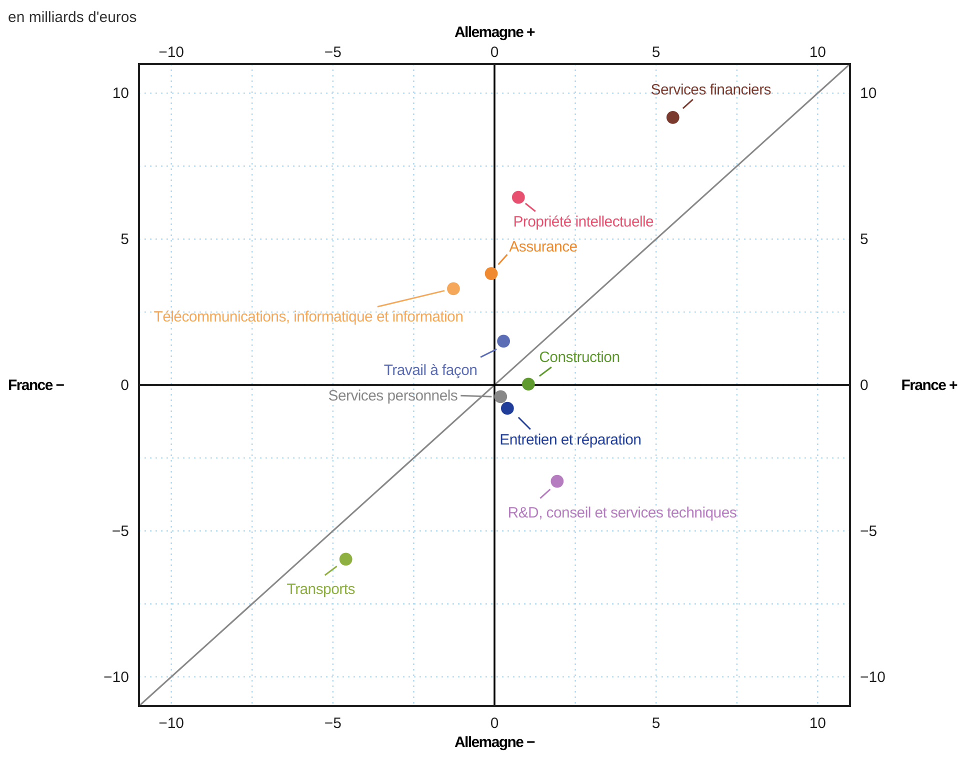 This screenshot has height=763, width=967. What do you see at coordinates (817, 723) in the screenshot?
I see `x2-tick-label: 10` at bounding box center [817, 723].